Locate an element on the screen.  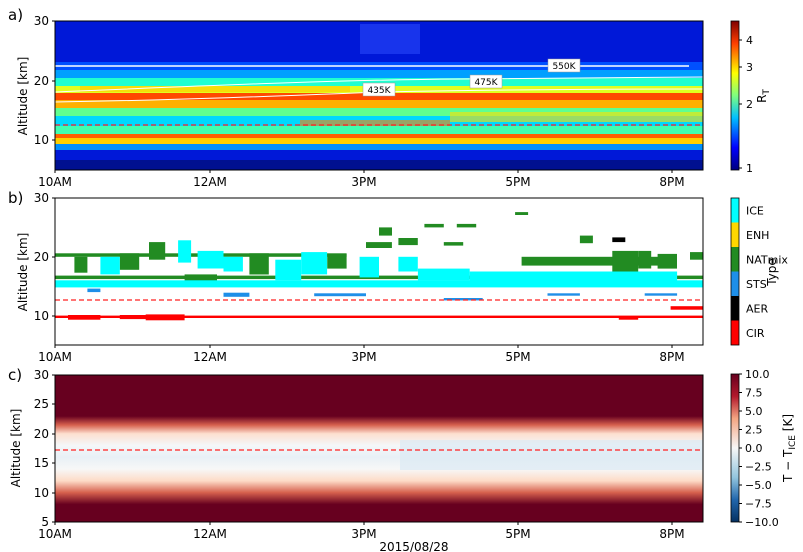
colorbar-tick-label: −5.0 is located at coordinates (758, 485).